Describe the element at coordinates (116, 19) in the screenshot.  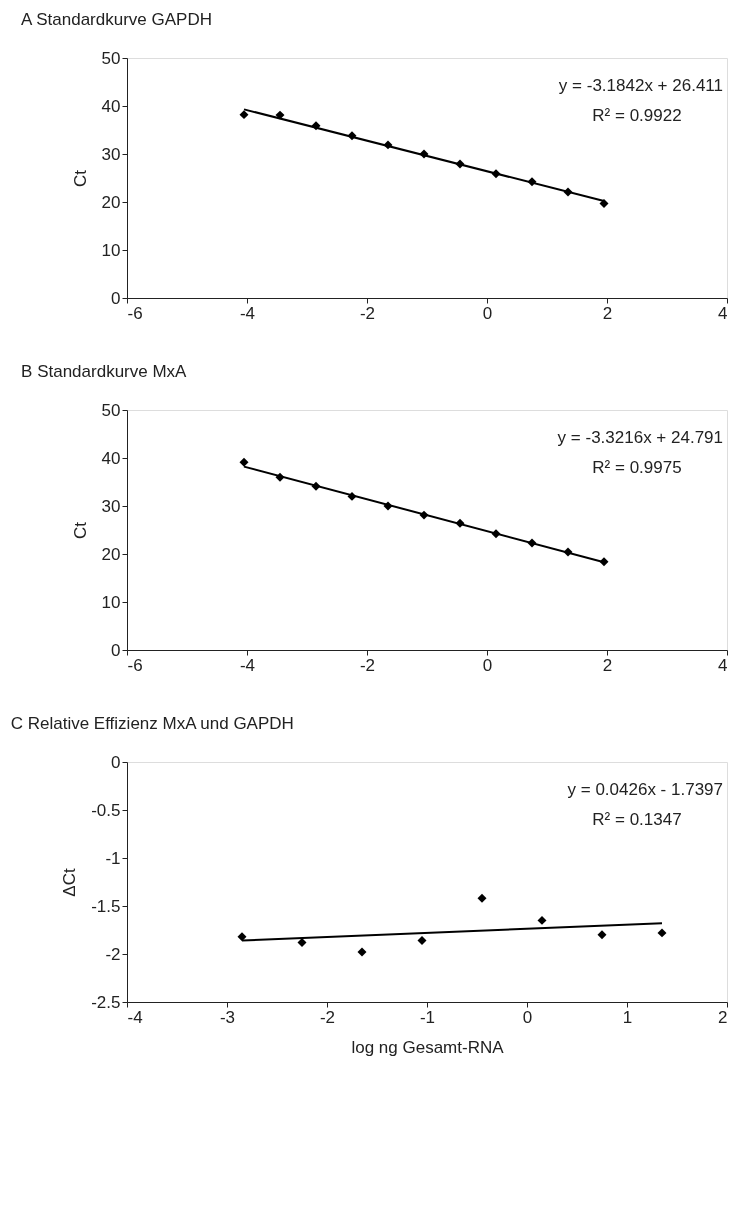
I see `chart-title: A Standardkurve GAPDH` at that location.